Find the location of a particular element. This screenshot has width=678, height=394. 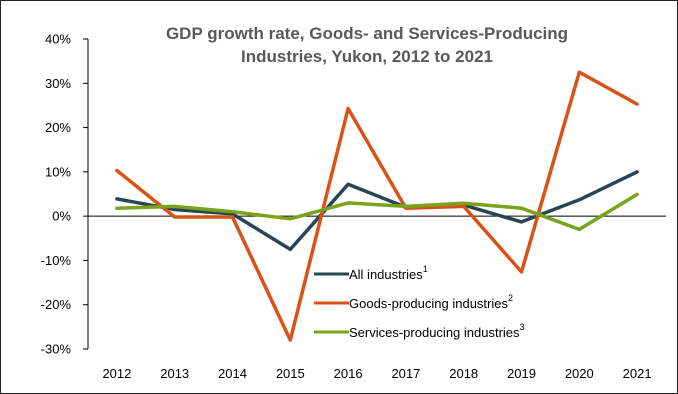

y-tick-label: 10% is located at coordinates (58, 171).